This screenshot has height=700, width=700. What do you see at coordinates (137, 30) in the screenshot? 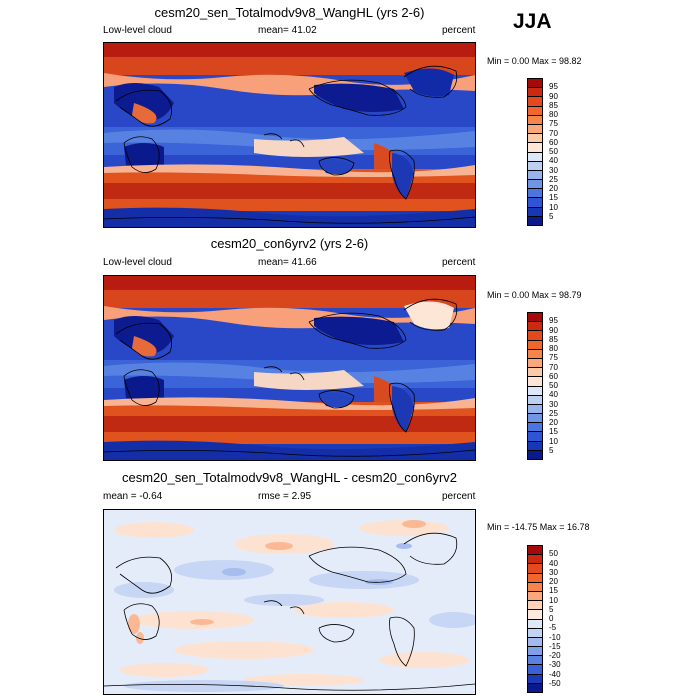
I see `panel-1-variable-label: Low-level cloud` at bounding box center [137, 30].